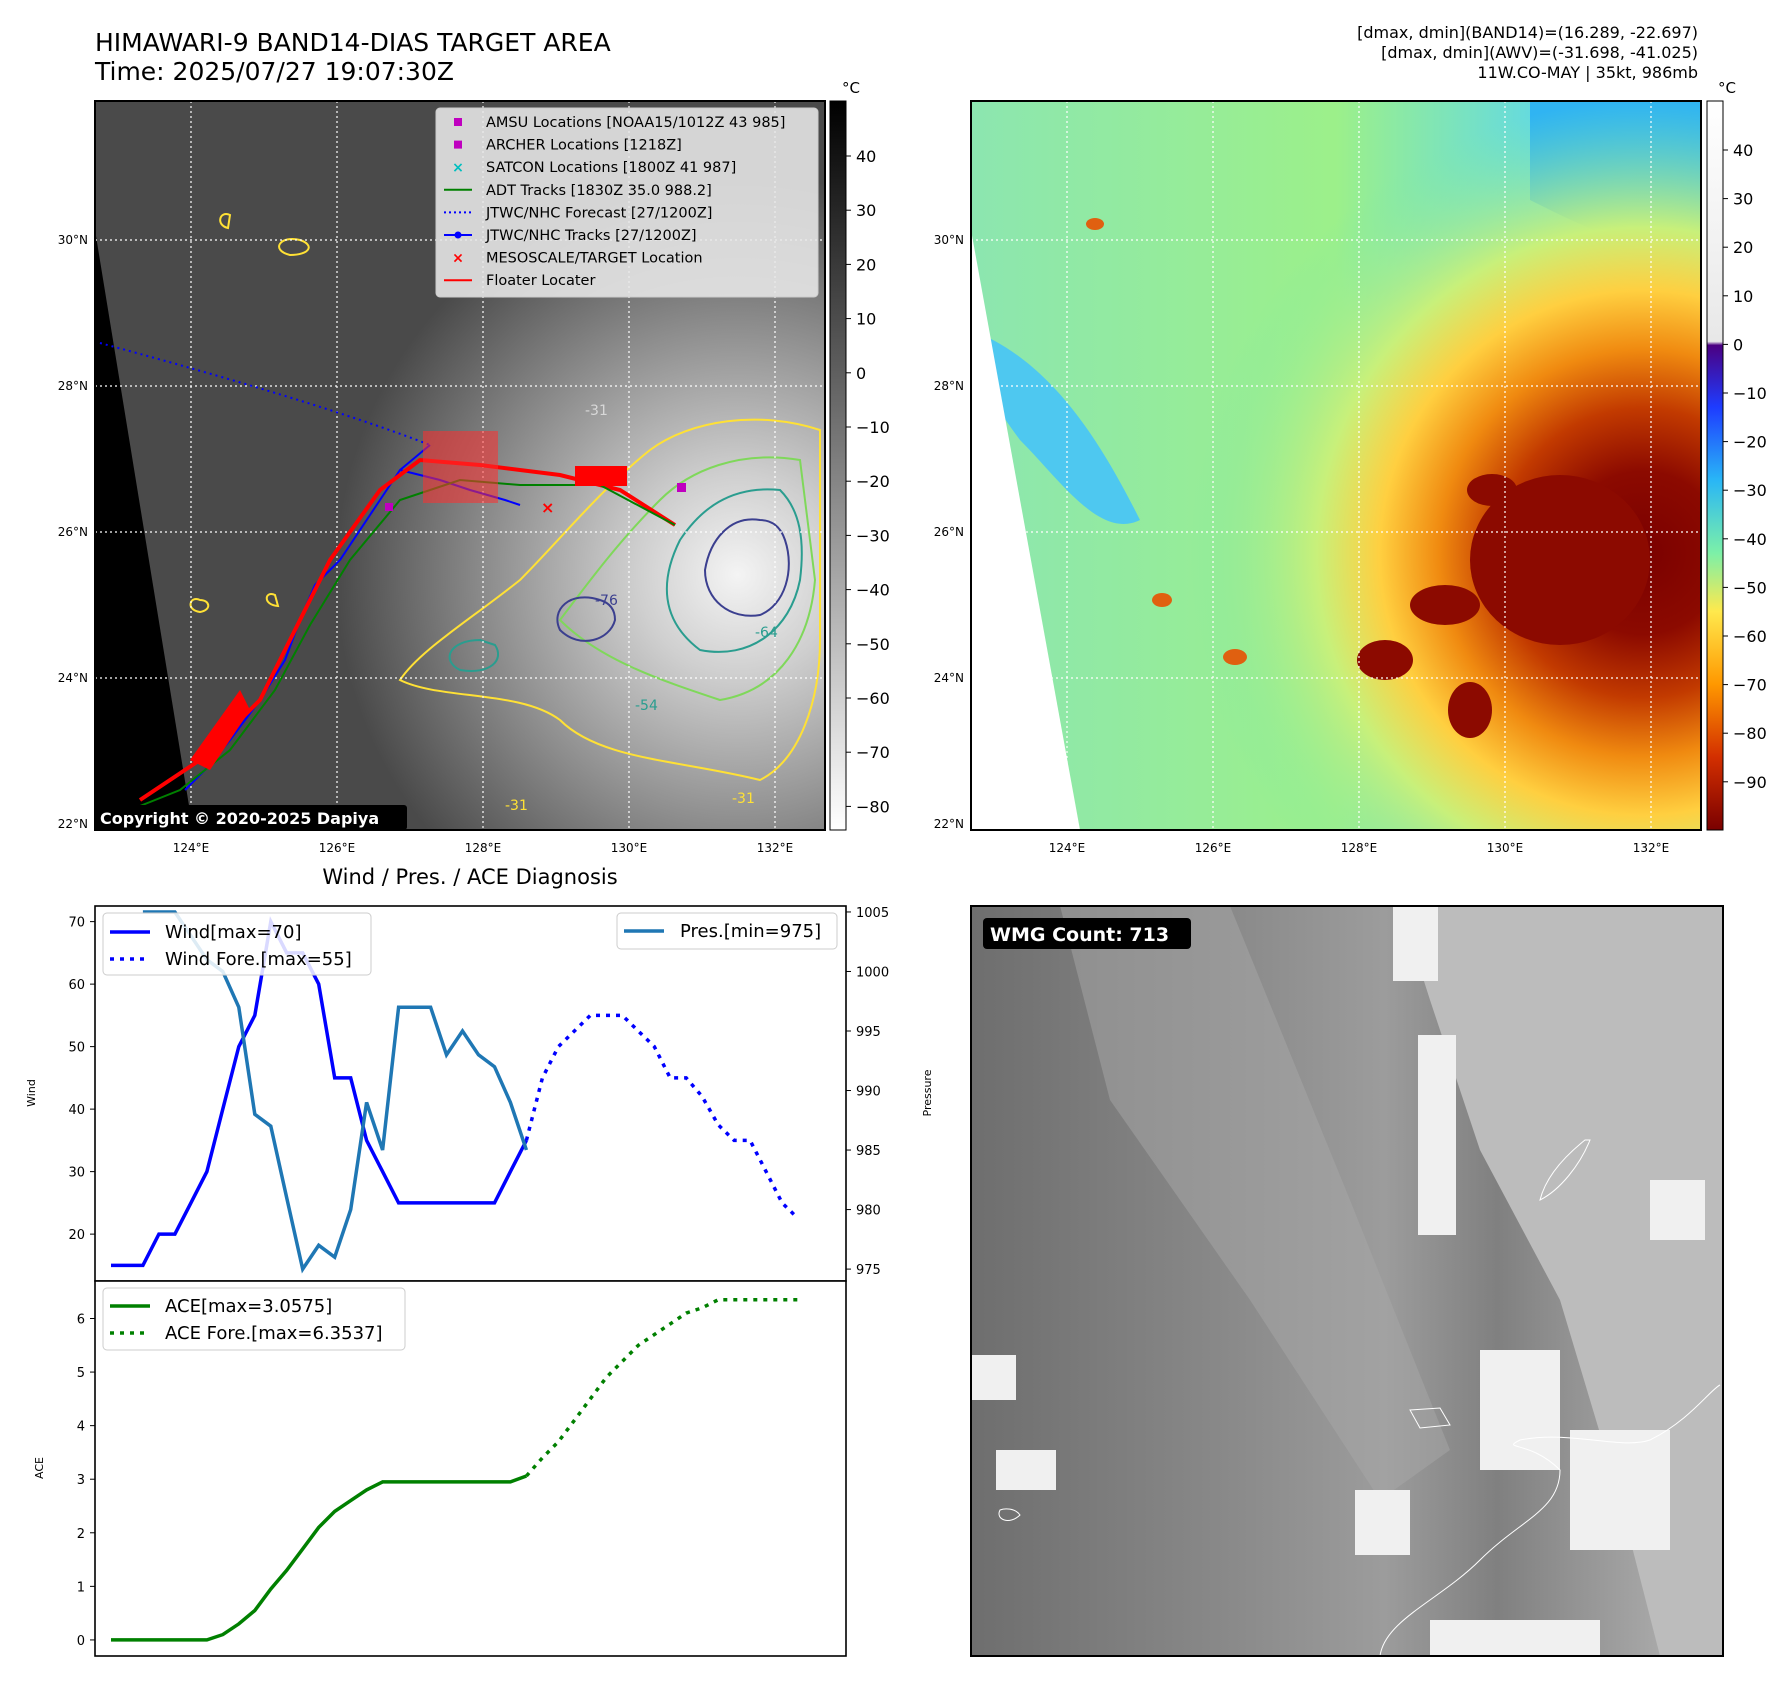  What do you see at coordinates (76, 1235) in the screenshot?
I see `wind-tick-label: 20` at bounding box center [76, 1235].